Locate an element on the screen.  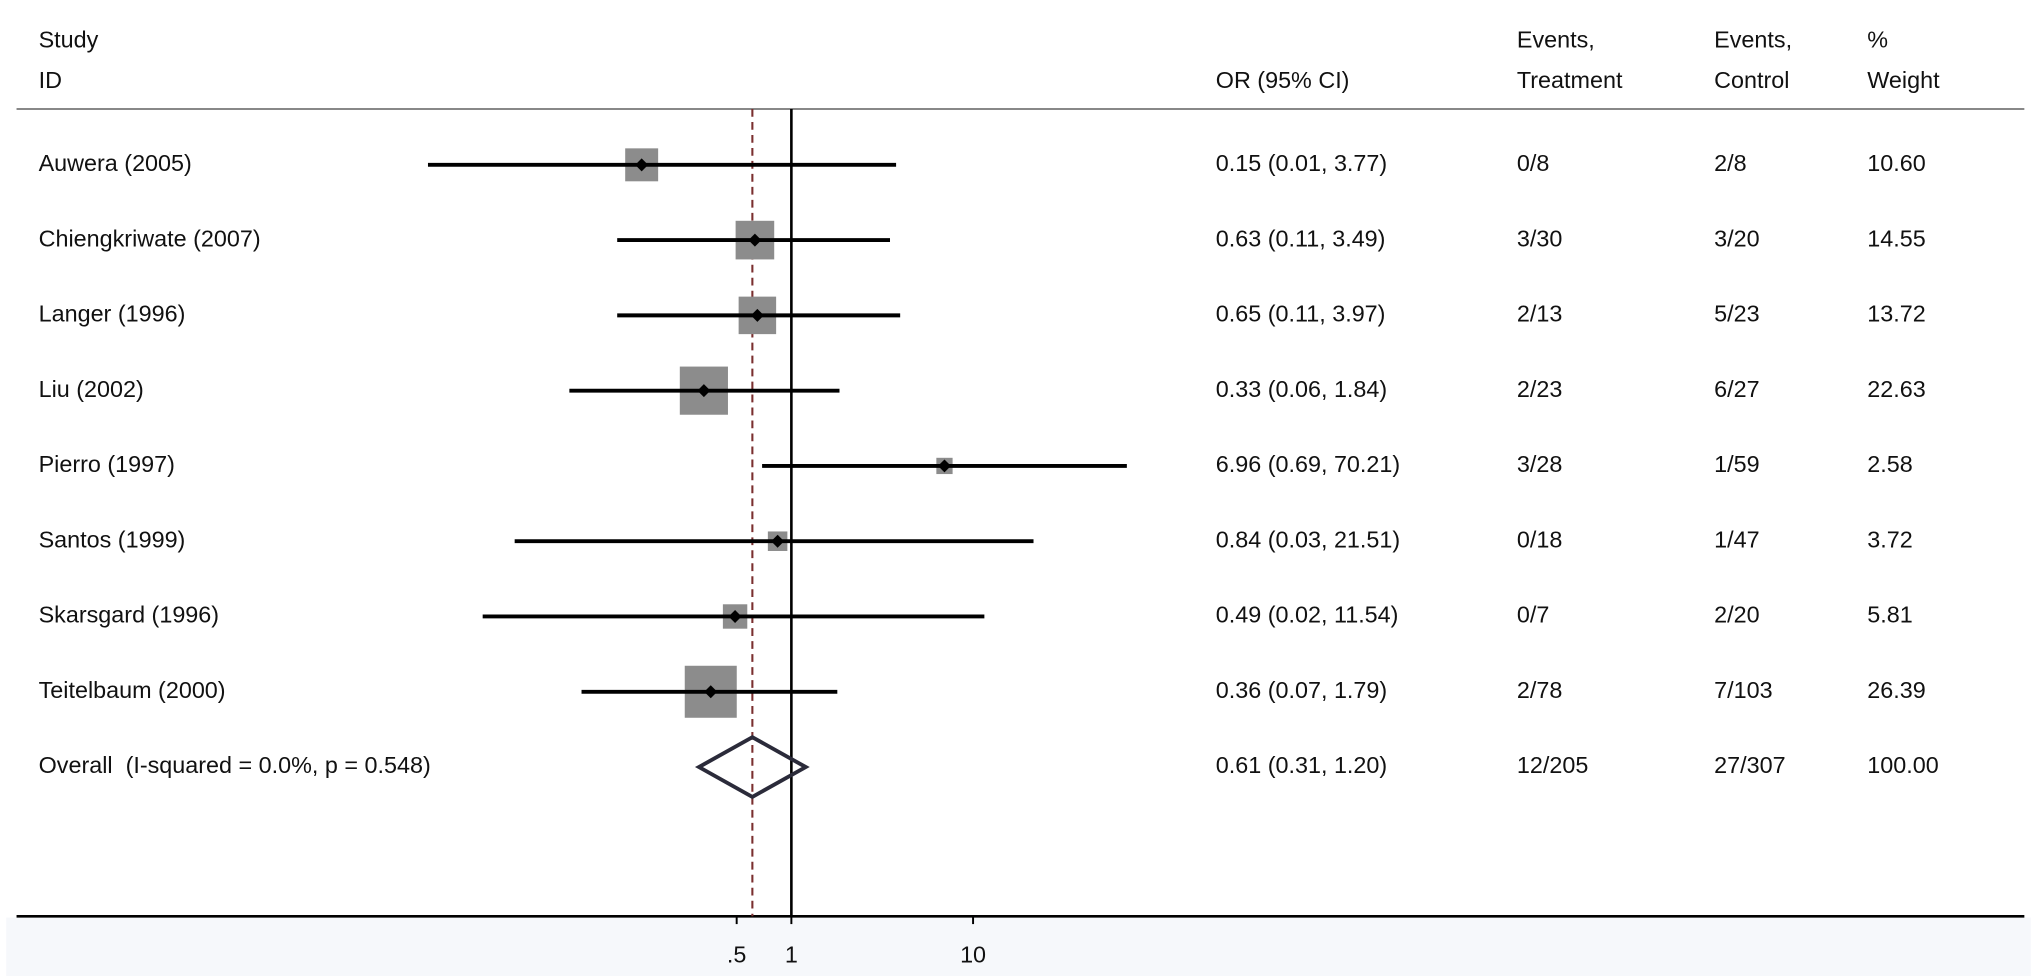
header: Control is located at coordinates (1751, 80).